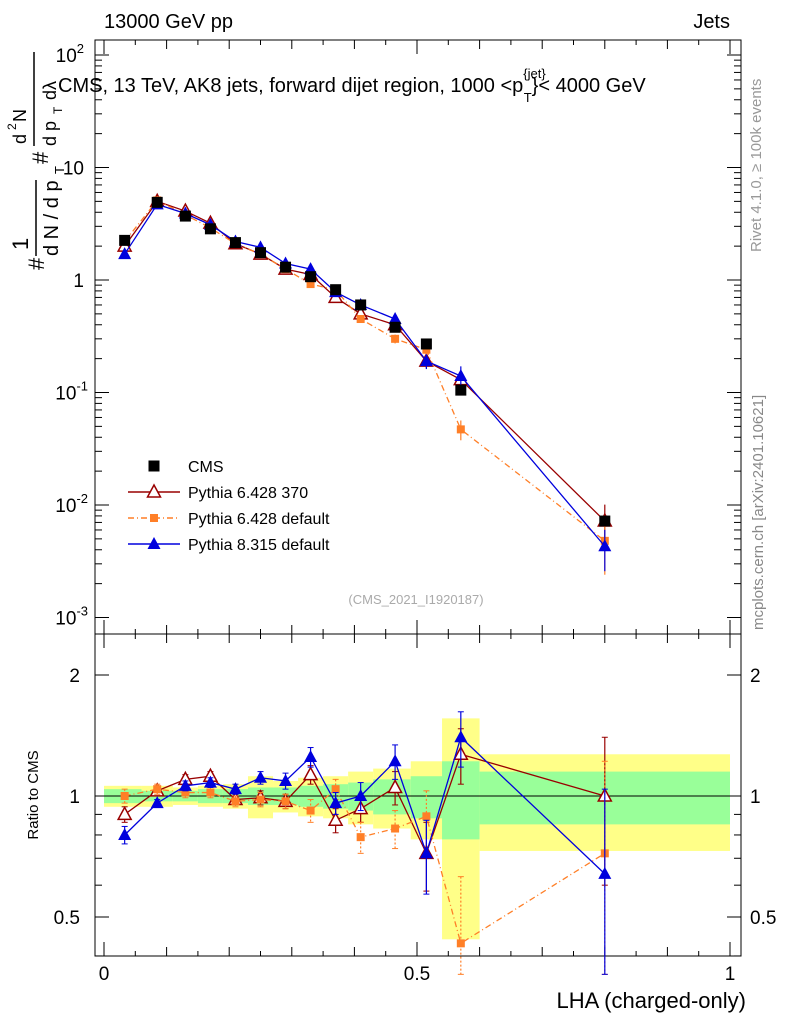 This screenshot has height=1024, width=786. What do you see at coordinates (154, 466) in the screenshot?
I see `legend-marker-cms` at bounding box center [154, 466].